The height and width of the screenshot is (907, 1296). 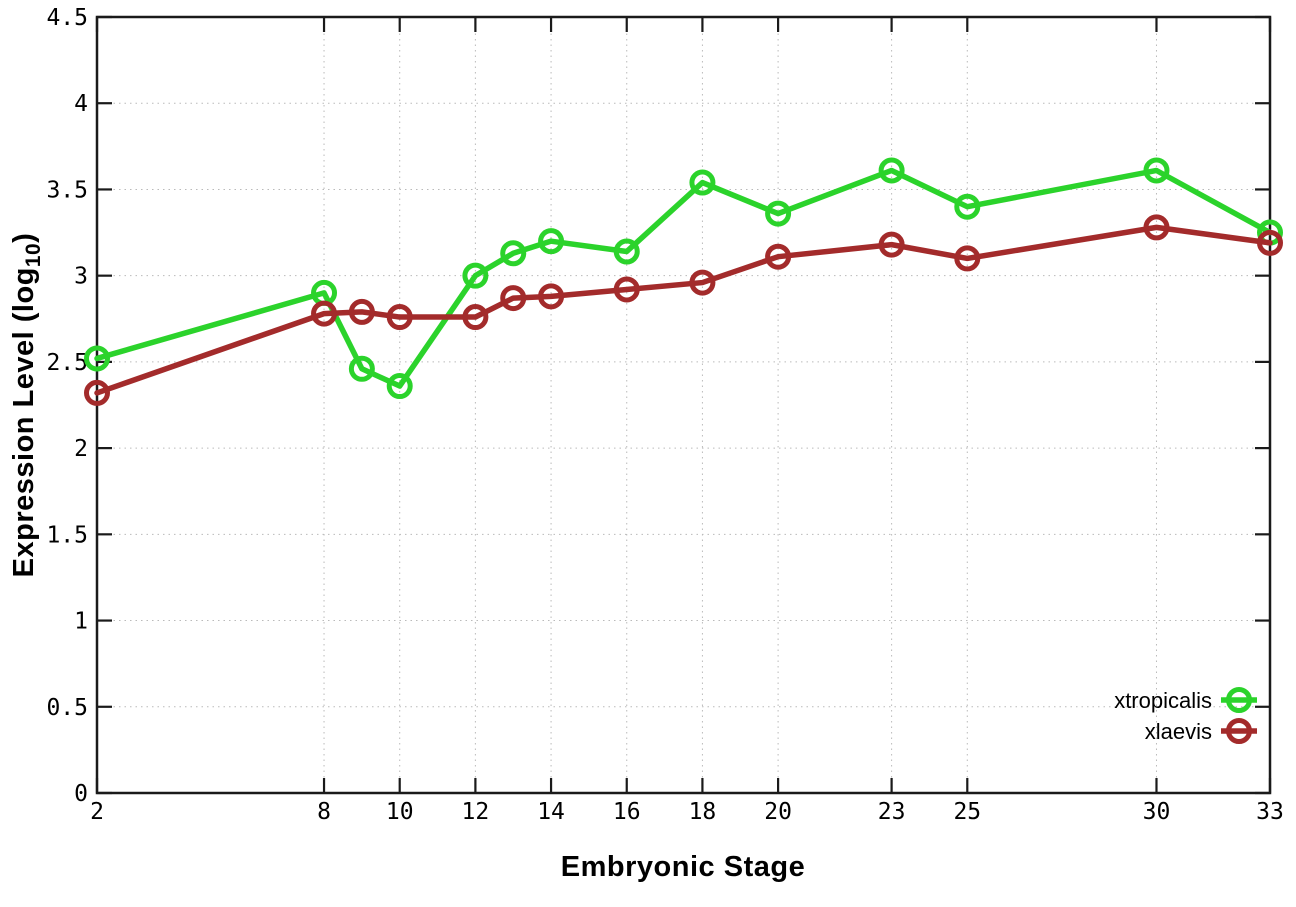 I want to click on y-axis-title-text: Expression Level (log, so click(x=24, y=422).